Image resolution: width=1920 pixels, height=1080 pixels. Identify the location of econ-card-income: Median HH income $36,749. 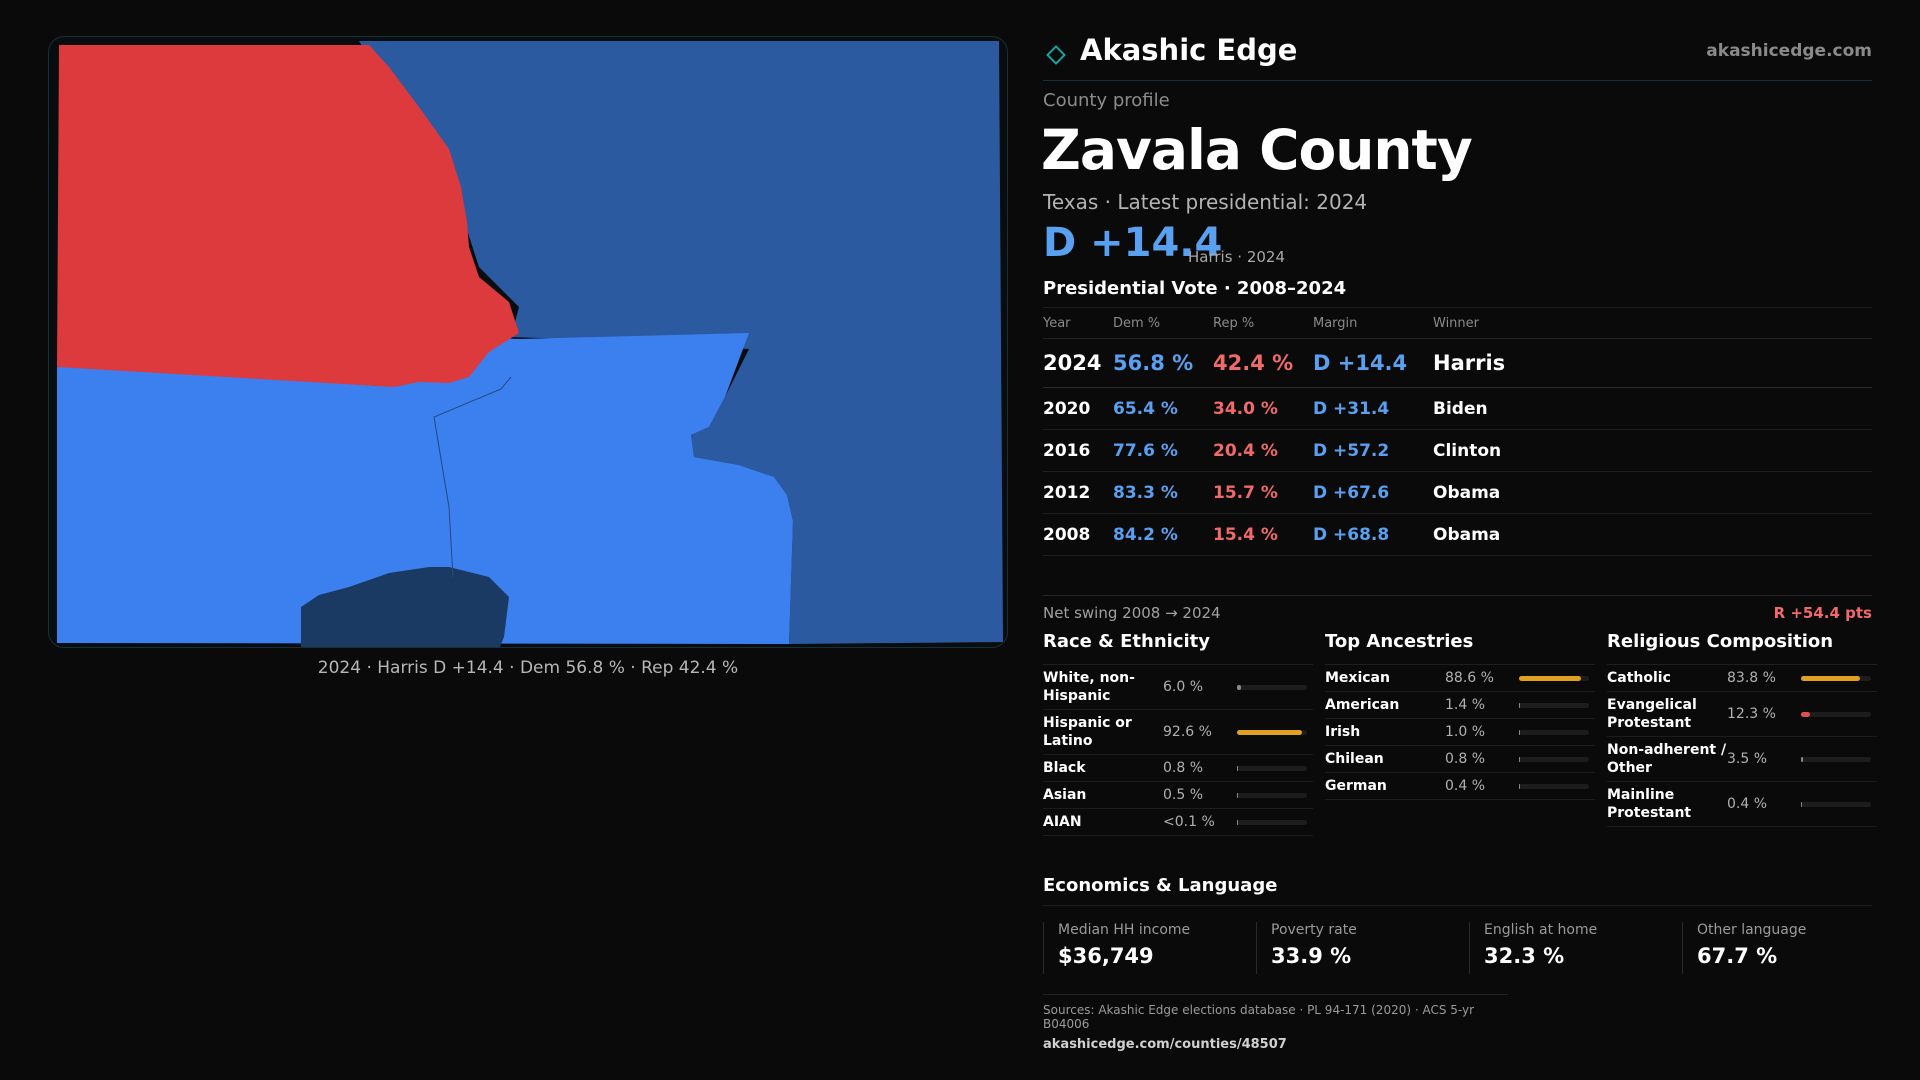
(1145, 948).